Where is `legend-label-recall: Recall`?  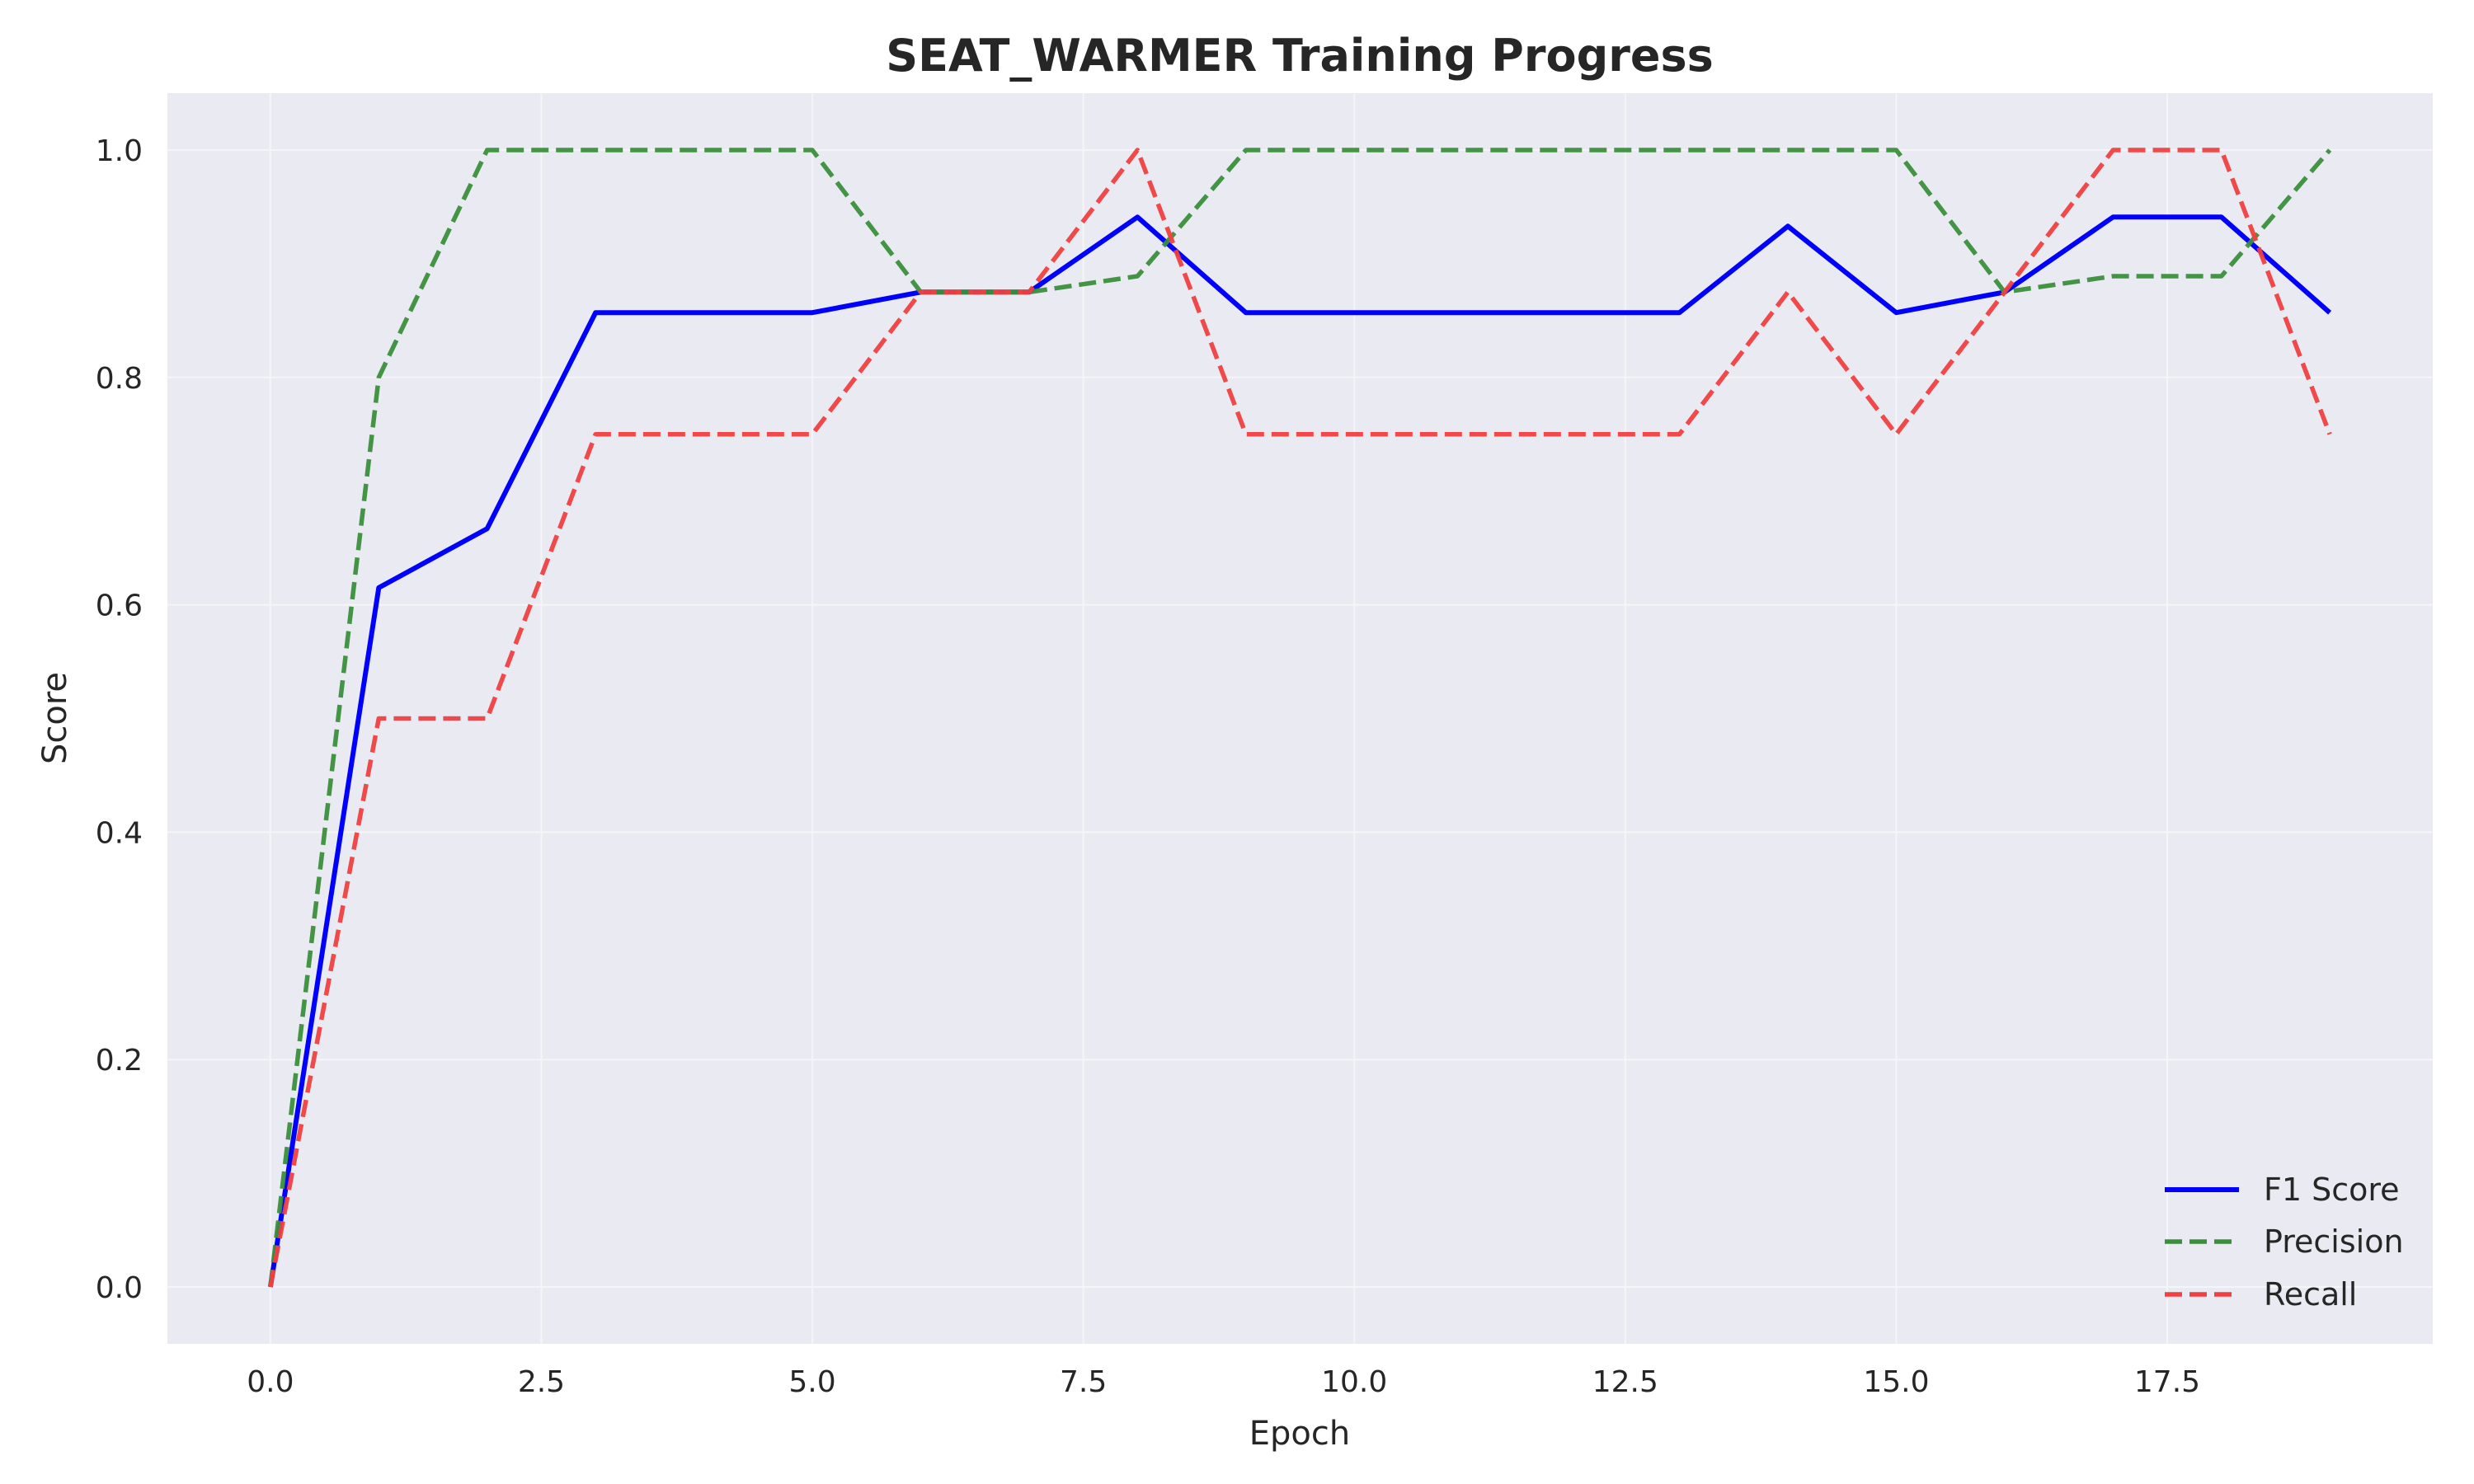 legend-label-recall: Recall is located at coordinates (2310, 1294).